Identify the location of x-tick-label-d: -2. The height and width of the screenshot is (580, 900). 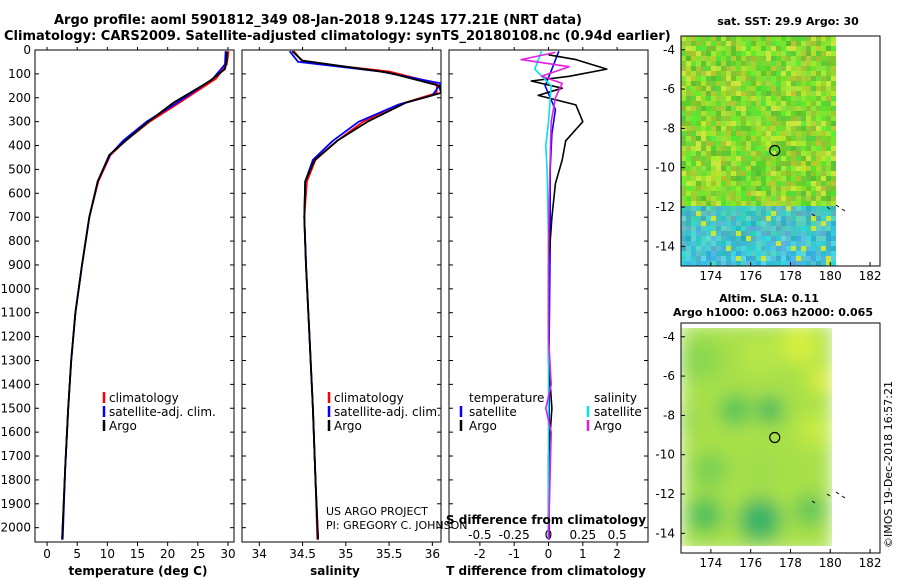
(480, 554).